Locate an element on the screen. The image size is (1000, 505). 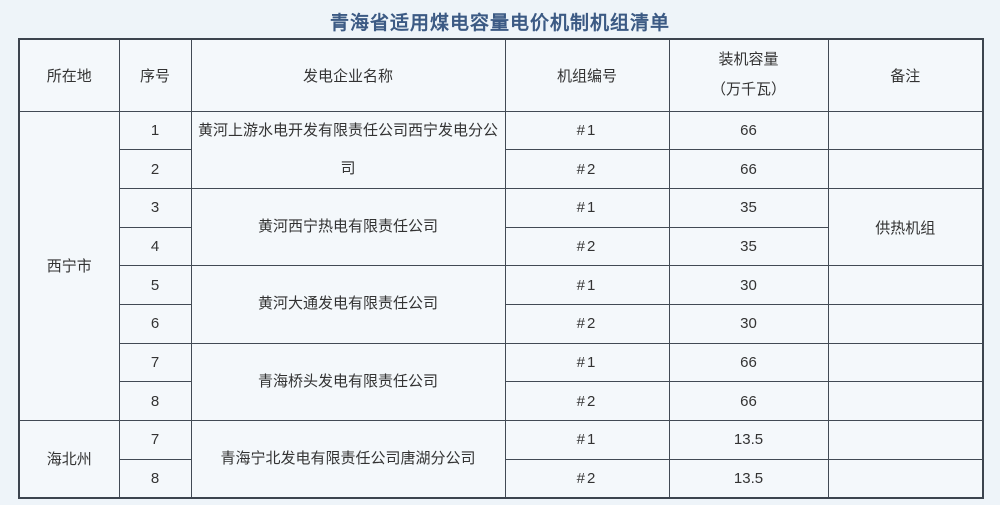
cell-company: 青海宁北发电有限责任公司唐湖分公司 is located at coordinates (348, 459).